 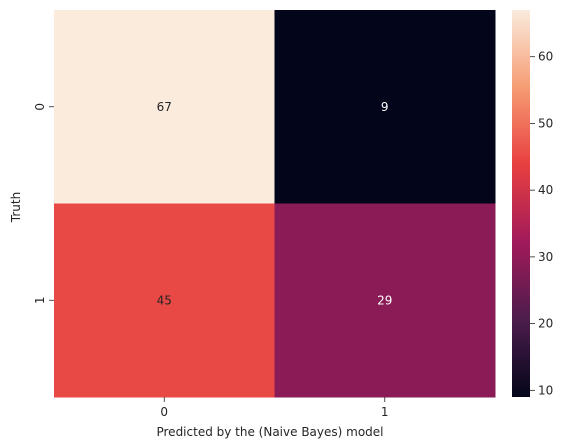 I want to click on x-tick-label: 0, so click(x=164, y=412).